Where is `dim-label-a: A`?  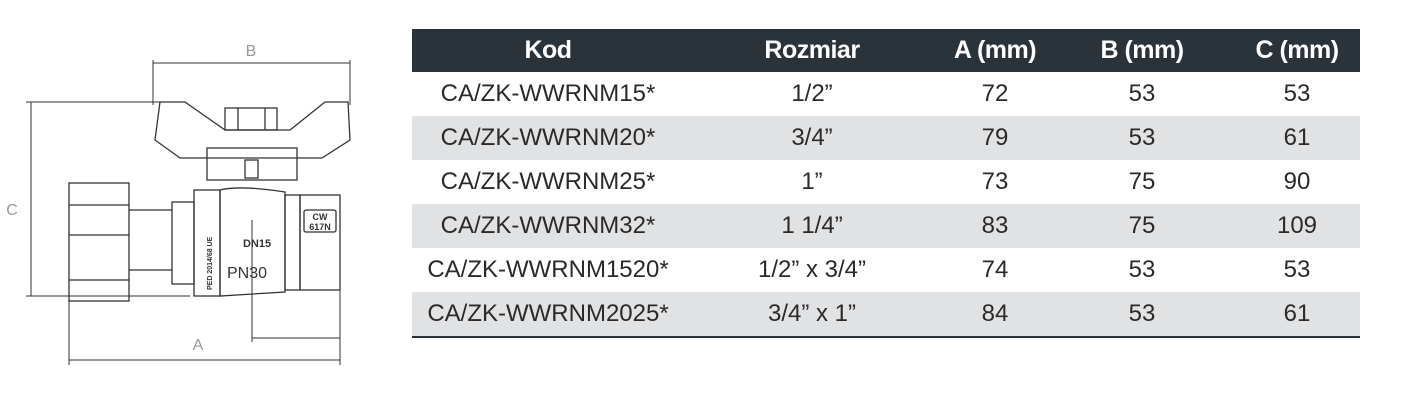
dim-label-a: A is located at coordinates (198, 345).